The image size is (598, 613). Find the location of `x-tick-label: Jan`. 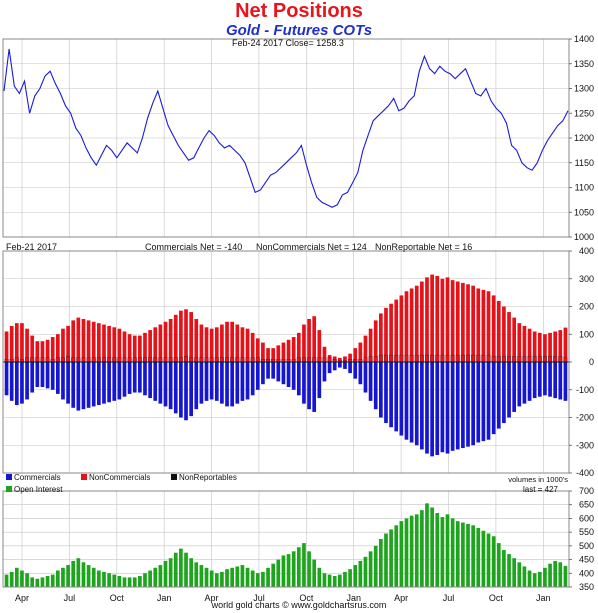

x-tick-label: Jan is located at coordinates (164, 598).